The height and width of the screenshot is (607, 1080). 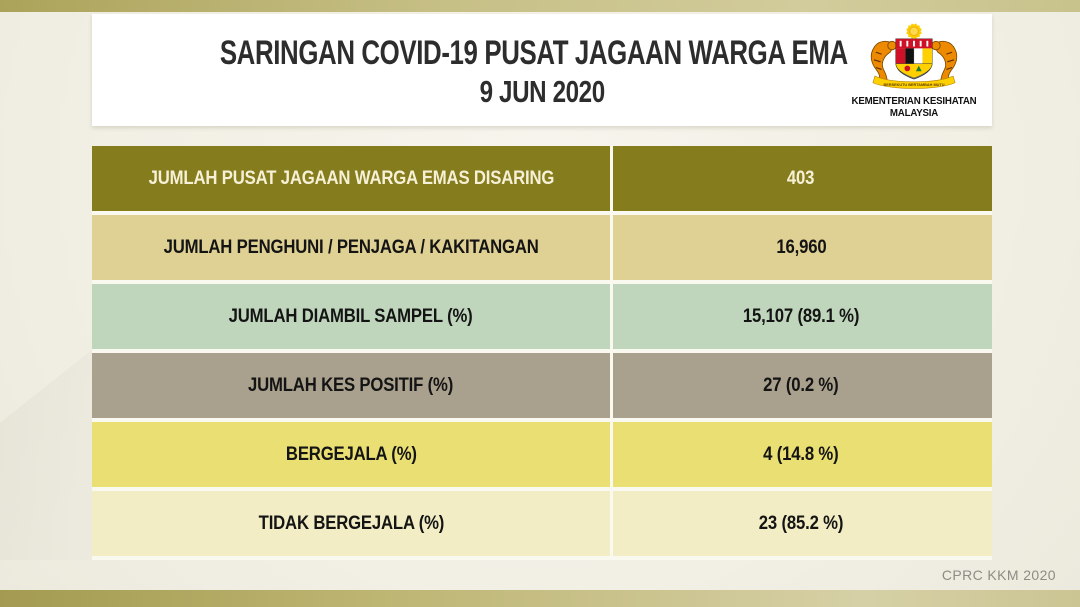 I want to click on row-label-cell: JUMLAH PENGHUNI / PENJAGA / KAKITANGAN, so click(x=351, y=247).